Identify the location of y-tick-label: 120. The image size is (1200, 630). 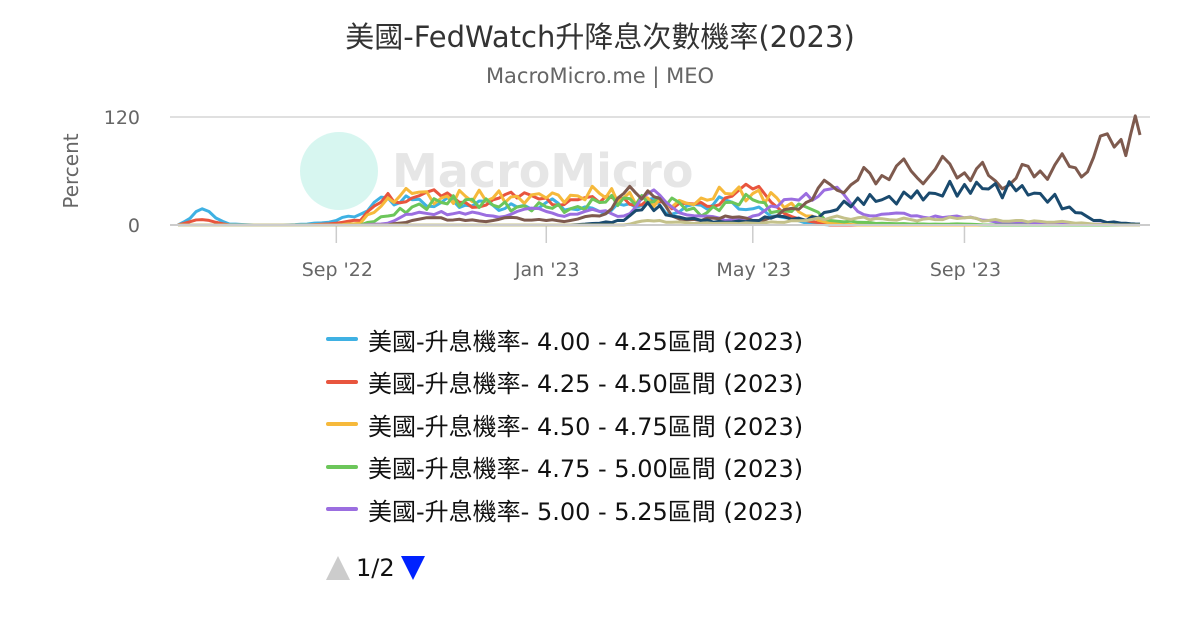
(122, 118).